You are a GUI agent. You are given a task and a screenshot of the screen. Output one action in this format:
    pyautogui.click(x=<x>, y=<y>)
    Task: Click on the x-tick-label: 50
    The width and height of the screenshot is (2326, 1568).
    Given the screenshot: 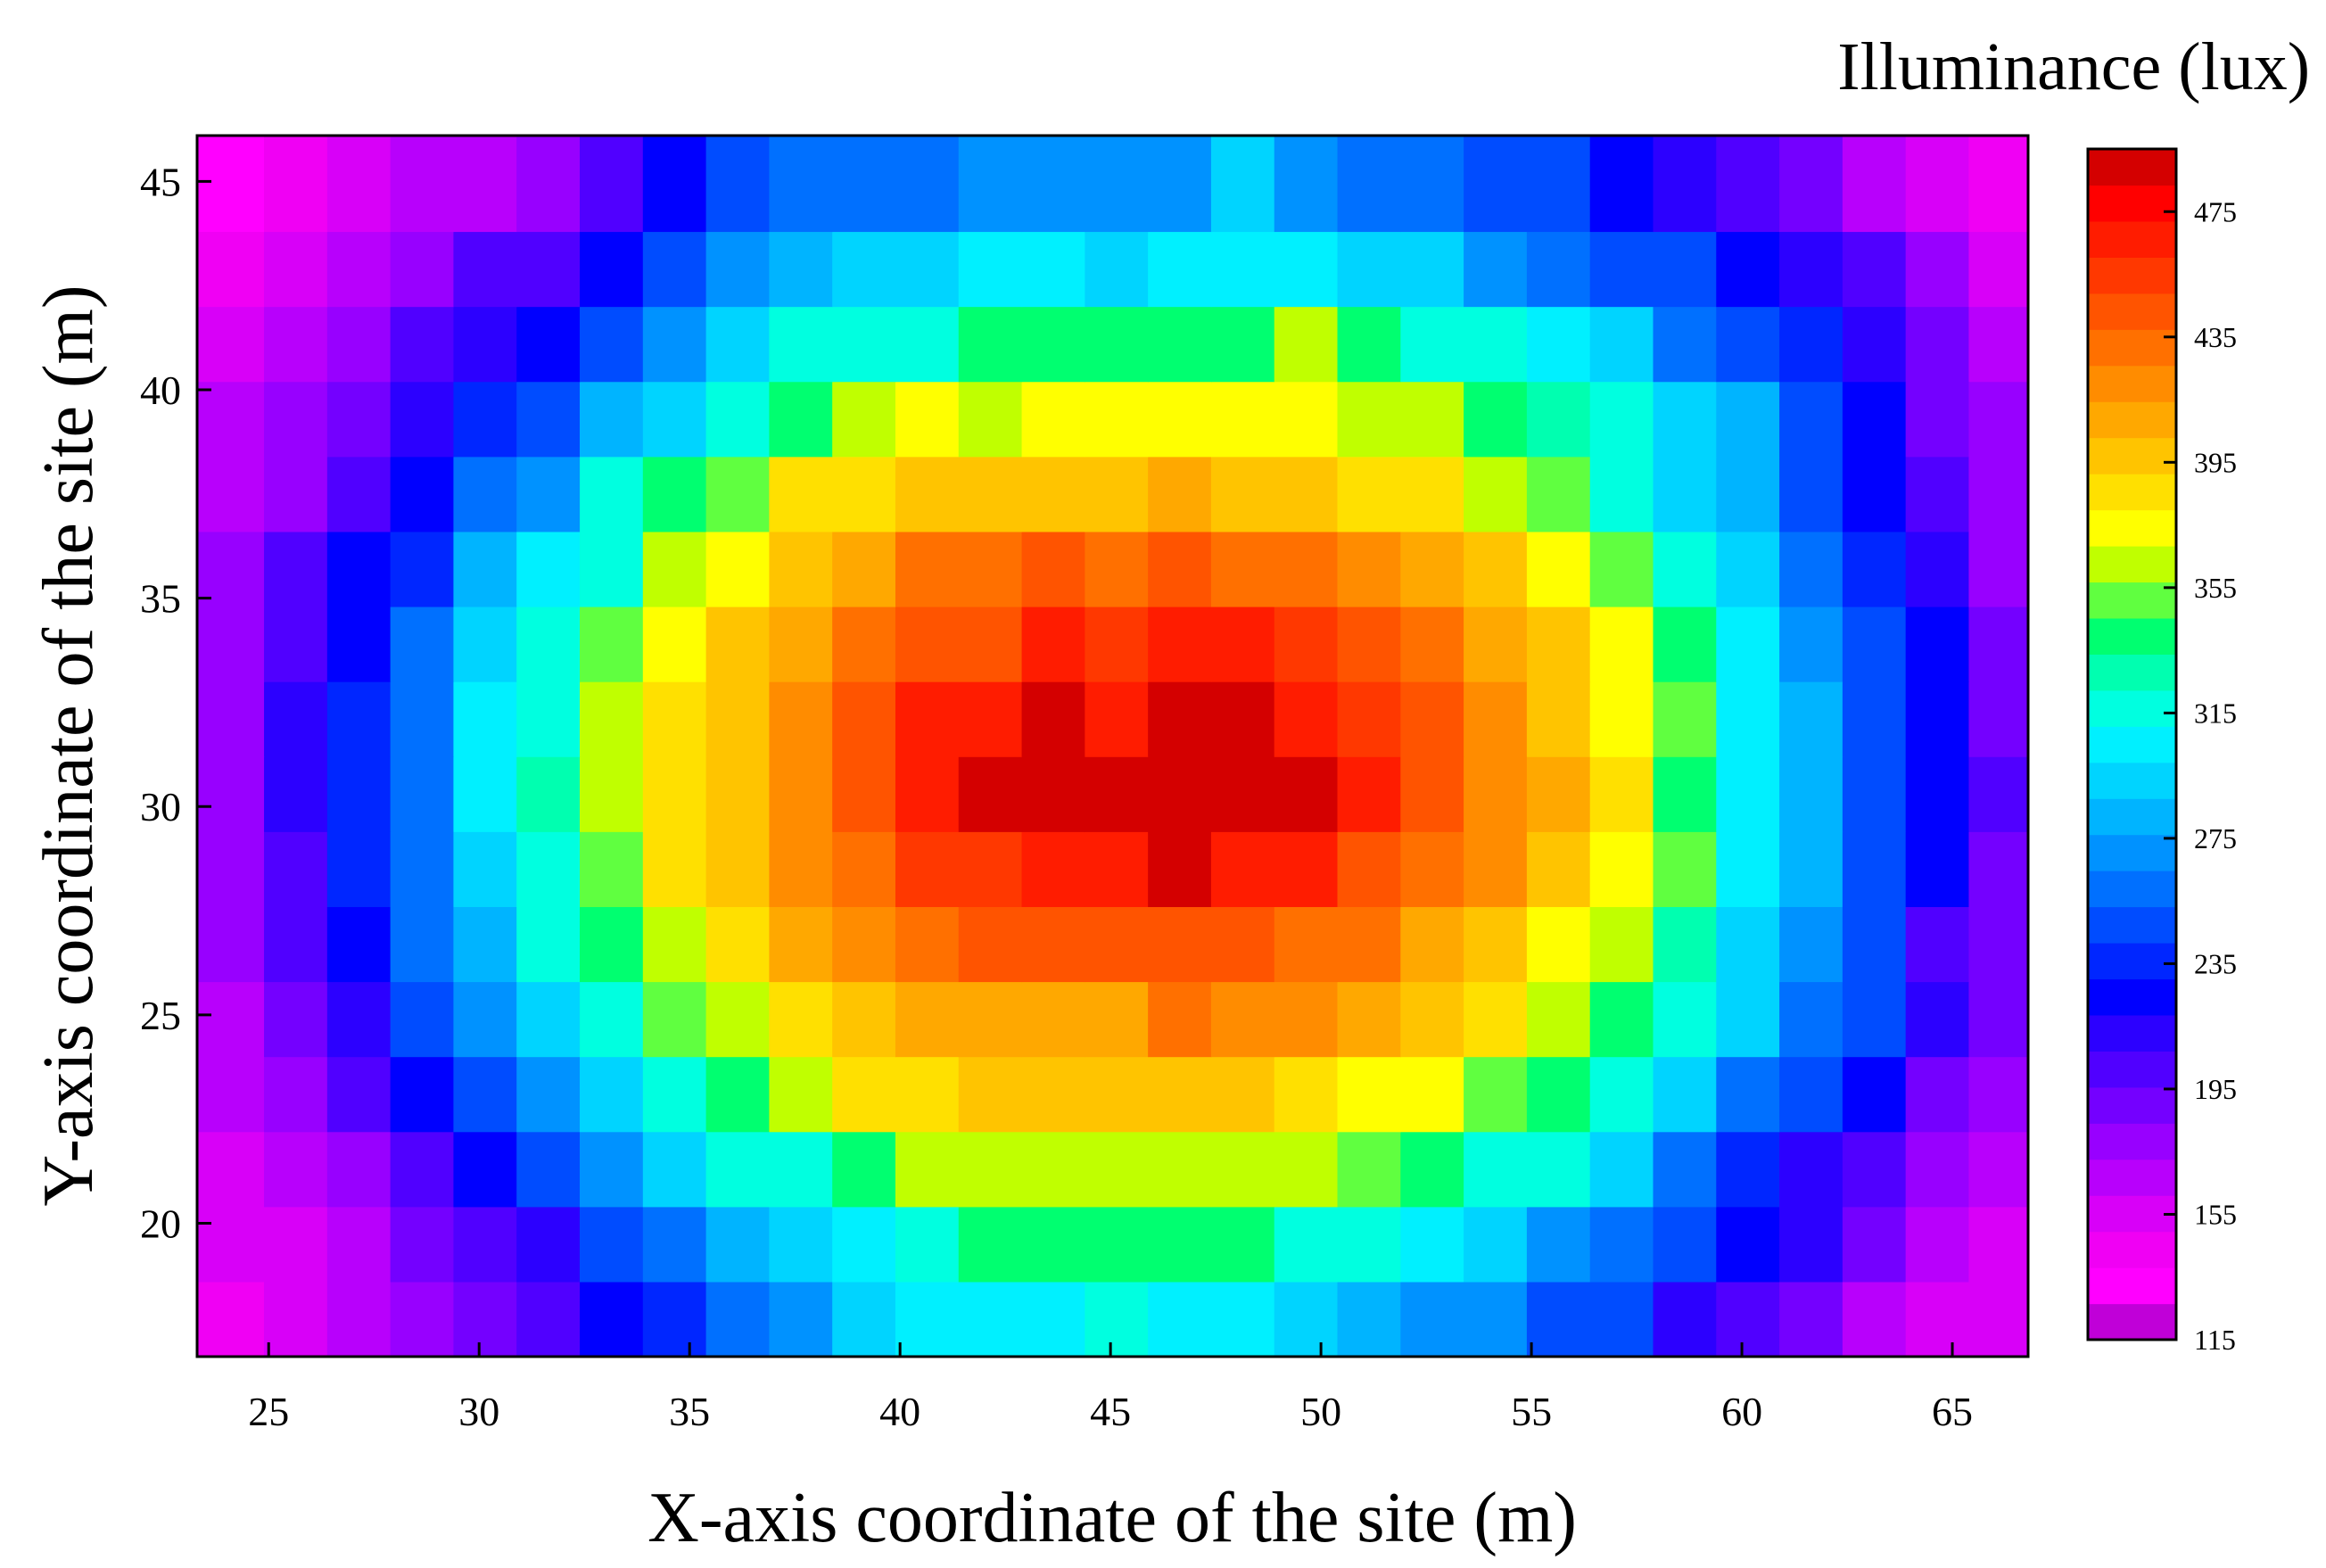 What is the action you would take?
    pyautogui.click(x=1321, y=1411)
    